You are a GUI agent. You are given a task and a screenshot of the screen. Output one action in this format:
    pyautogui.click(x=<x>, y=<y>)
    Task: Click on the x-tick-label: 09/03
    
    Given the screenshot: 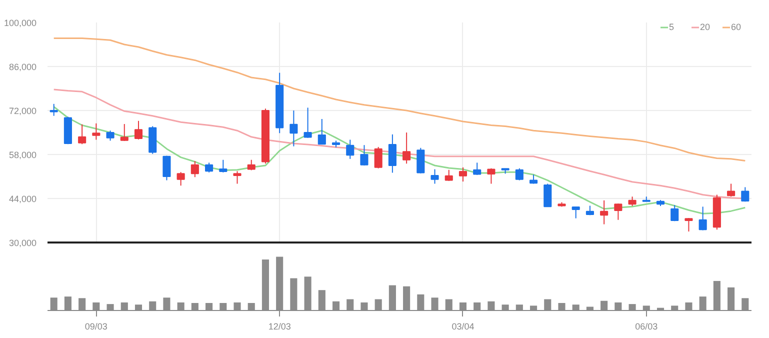 What is the action you would take?
    pyautogui.click(x=96, y=327)
    